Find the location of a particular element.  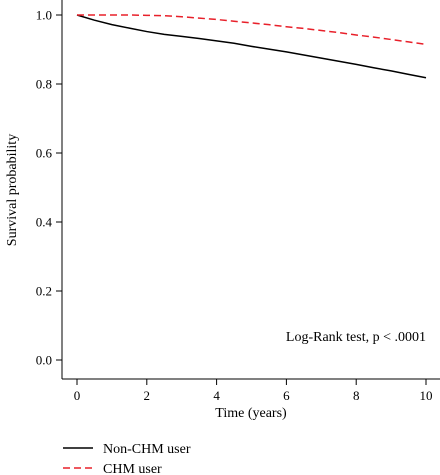

x-tick-label: 8 is located at coordinates (356, 395).